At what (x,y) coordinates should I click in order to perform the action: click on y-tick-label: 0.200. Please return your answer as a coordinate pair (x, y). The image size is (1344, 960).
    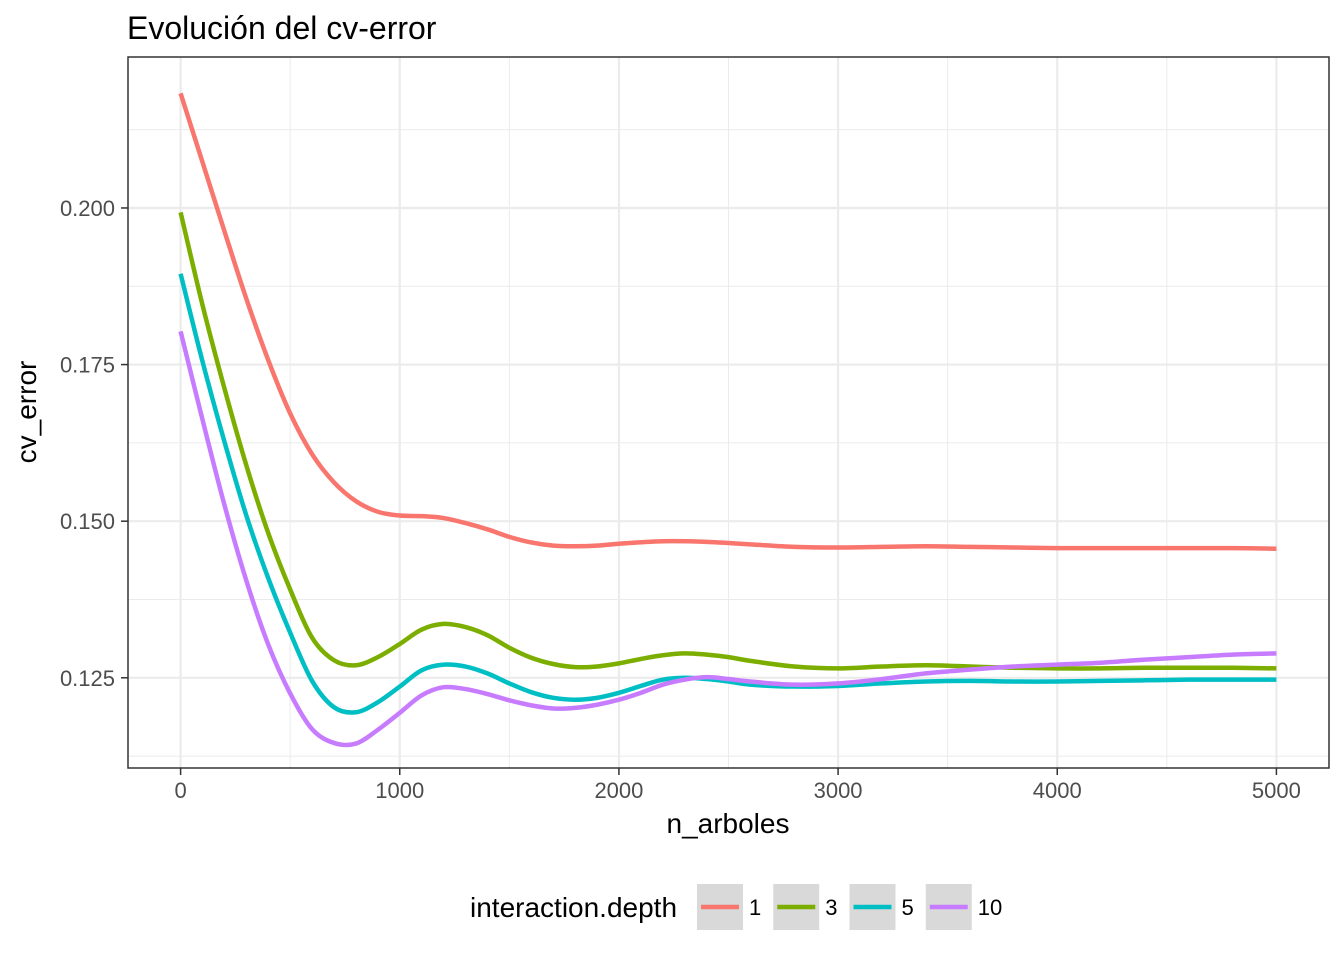
    Looking at the image, I should click on (87, 208).